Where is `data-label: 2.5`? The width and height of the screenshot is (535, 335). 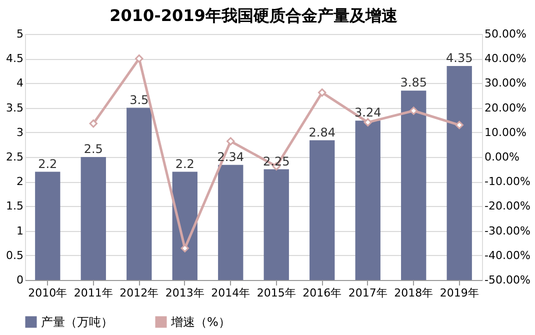 data-label: 2.5 is located at coordinates (93, 149).